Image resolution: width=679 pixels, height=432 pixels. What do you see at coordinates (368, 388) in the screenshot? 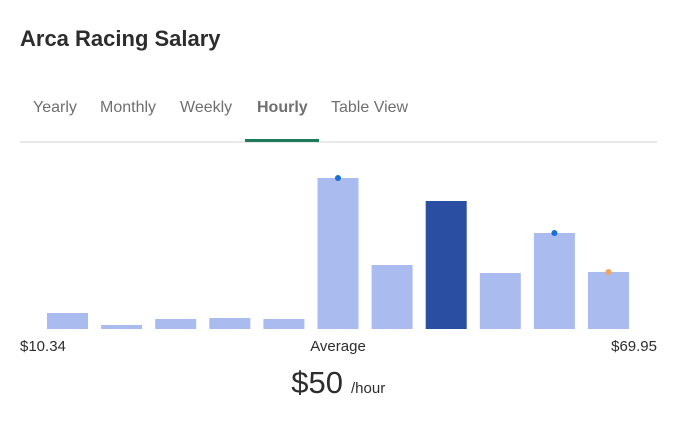
I see `unit: /hour` at bounding box center [368, 388].